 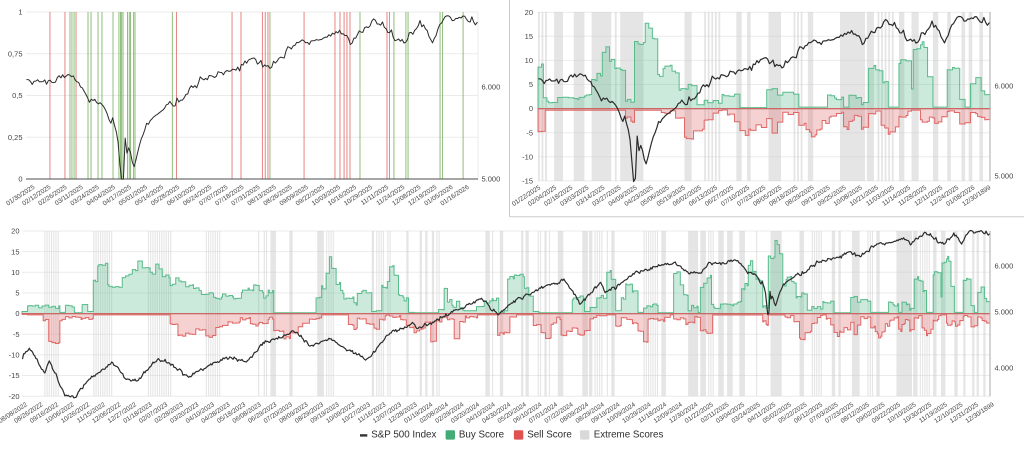 I want to click on svg-text: 0,75, so click(x=15, y=53).